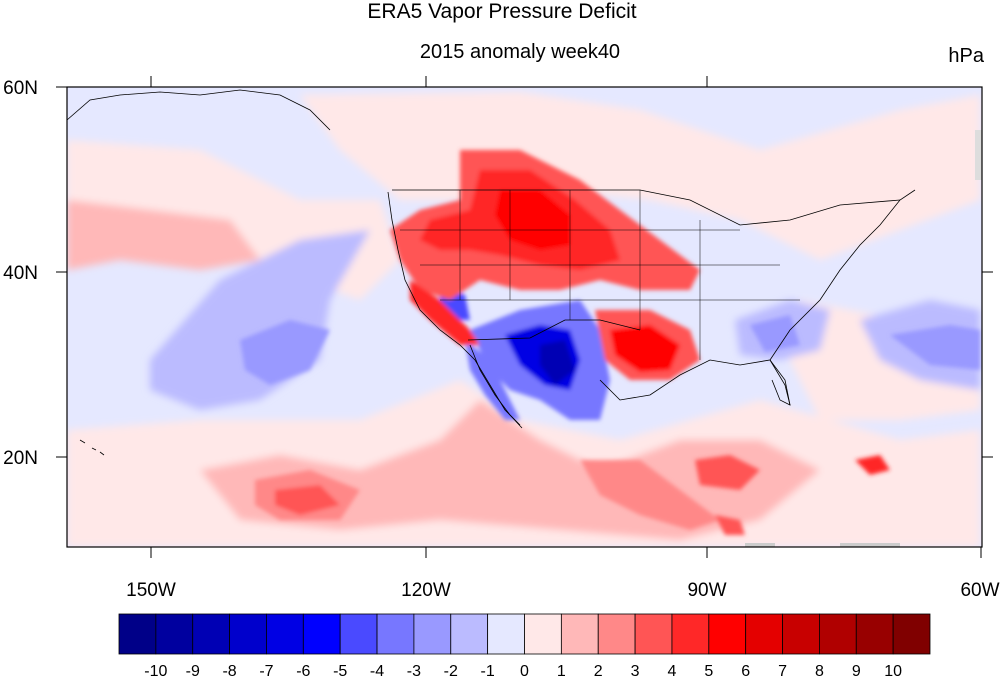  I want to click on colorbar-label: 5, so click(708, 671).